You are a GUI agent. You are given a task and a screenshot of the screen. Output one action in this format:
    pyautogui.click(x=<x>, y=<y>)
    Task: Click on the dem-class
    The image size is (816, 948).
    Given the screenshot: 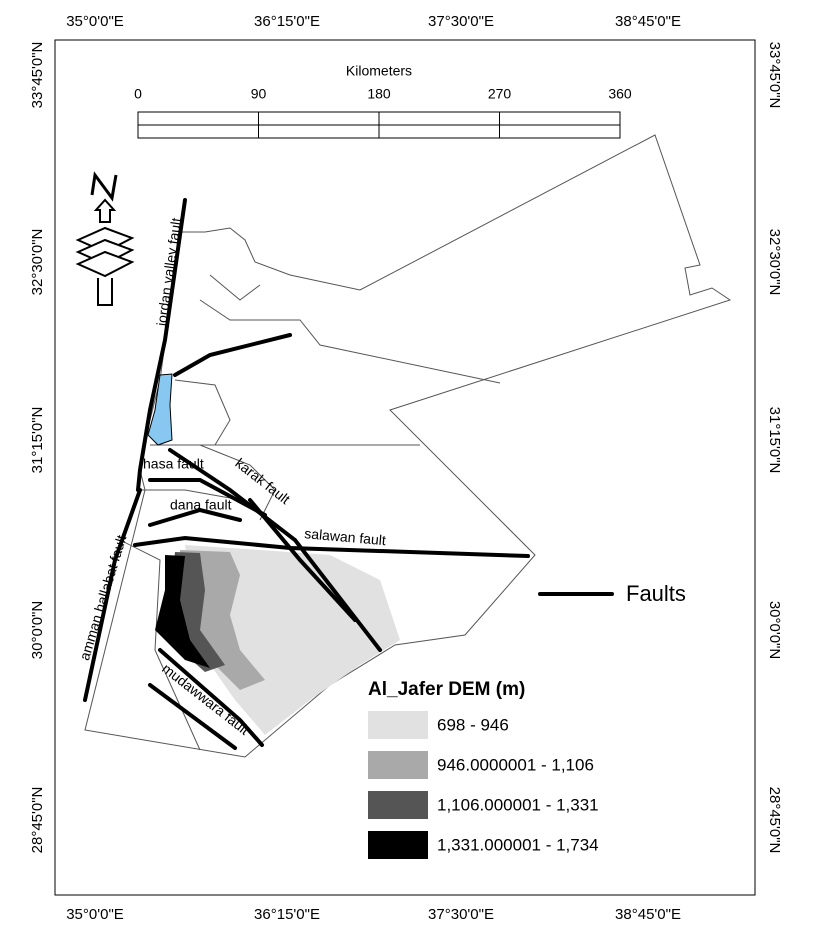 What is the action you would take?
    pyautogui.click(x=182, y=611)
    